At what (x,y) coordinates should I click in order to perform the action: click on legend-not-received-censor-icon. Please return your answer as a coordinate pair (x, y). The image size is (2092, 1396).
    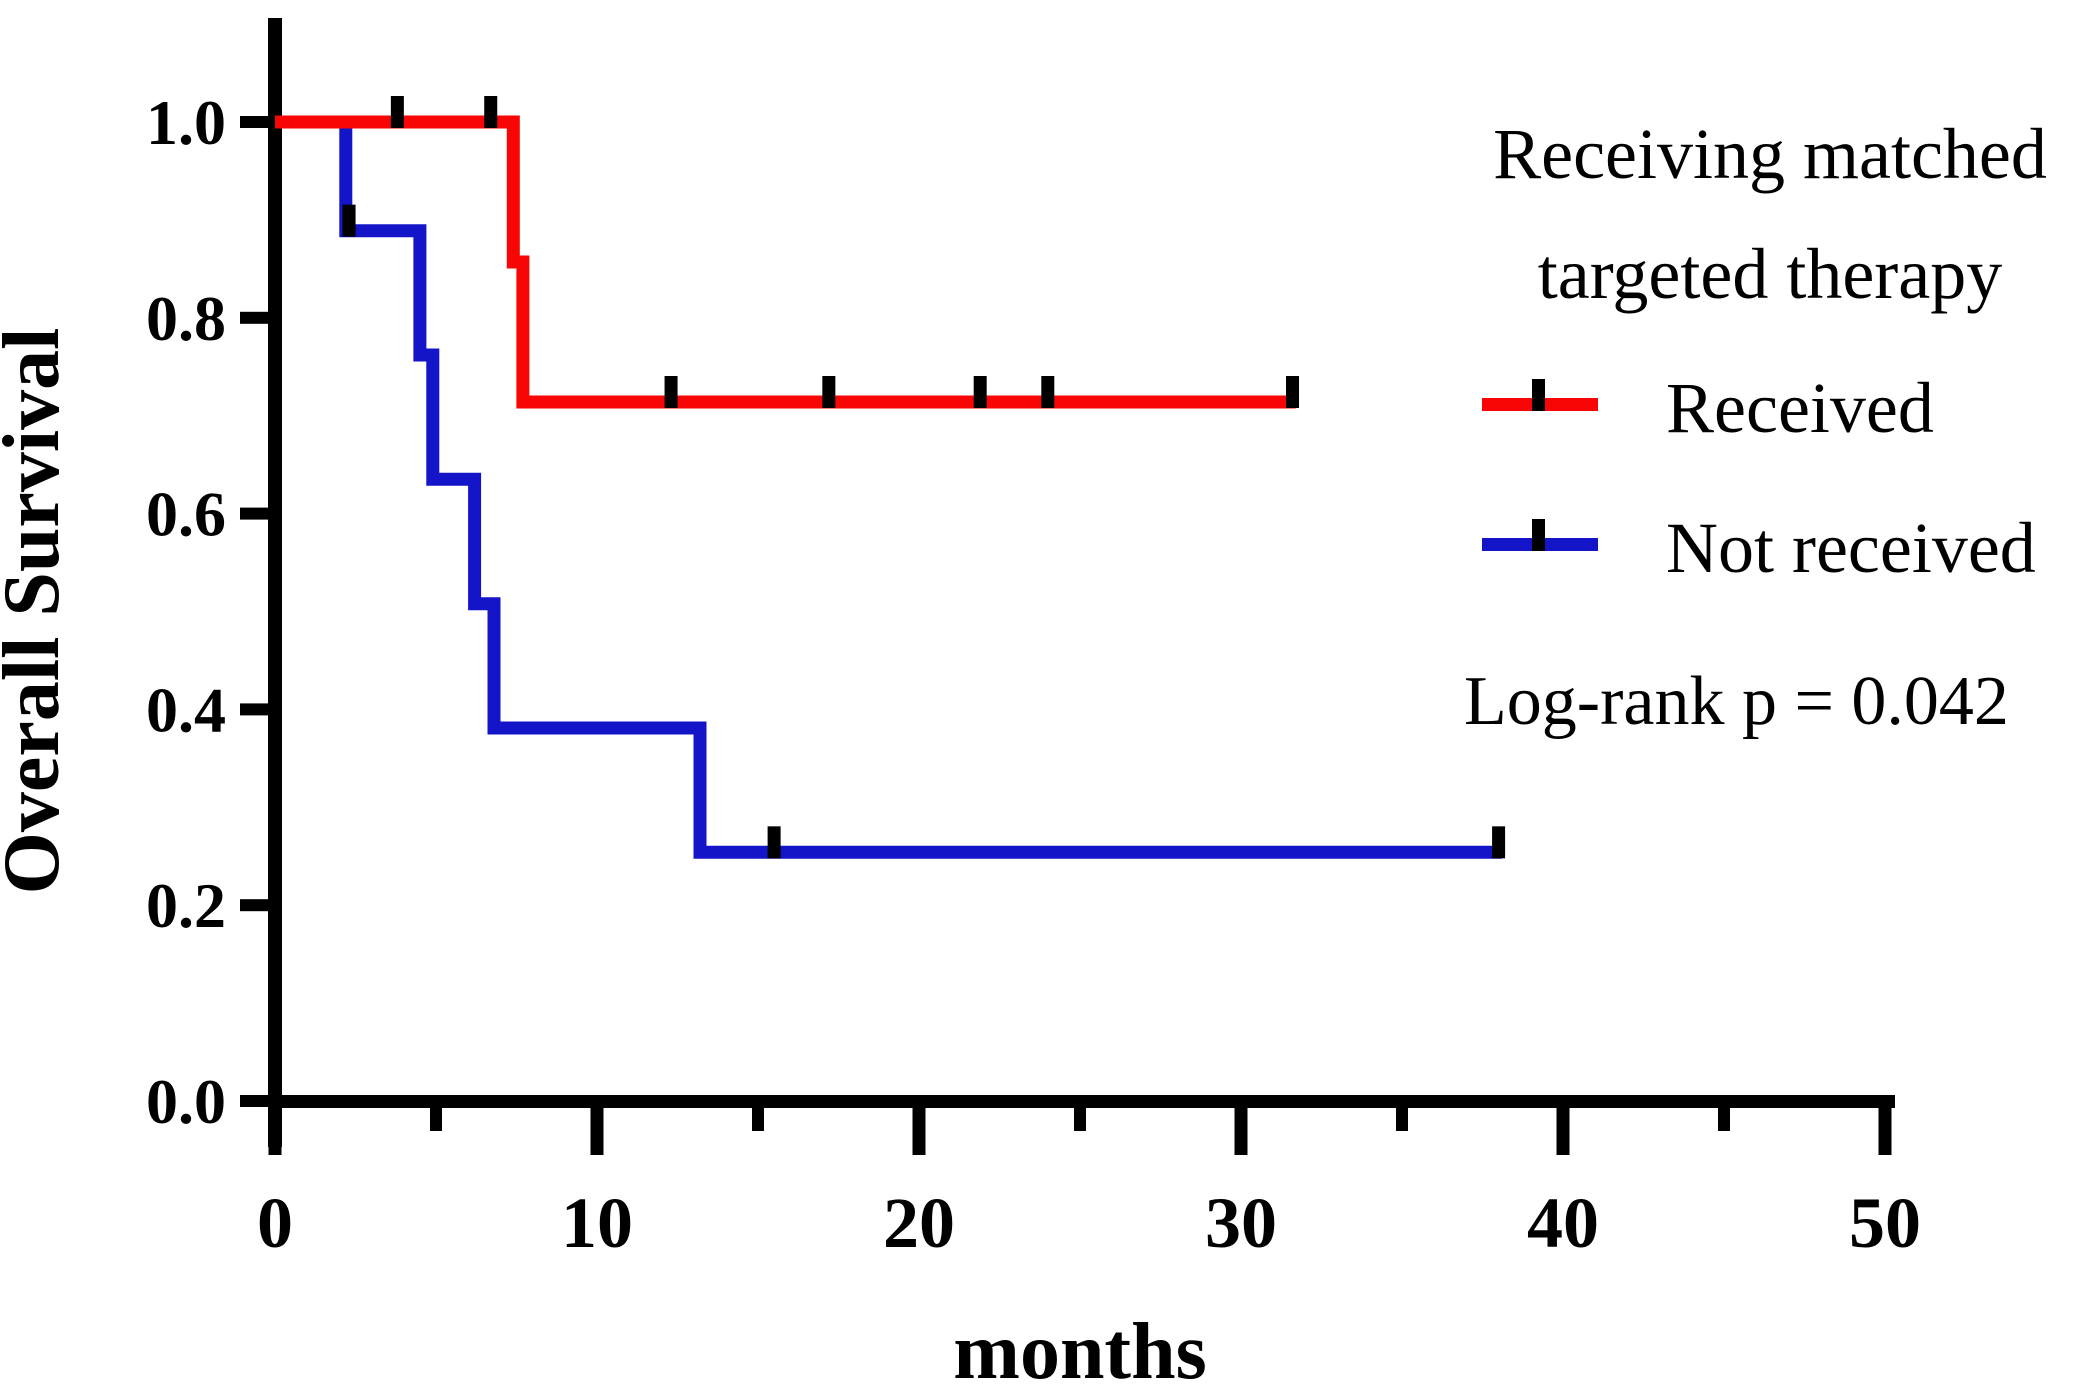
    Looking at the image, I should click on (1538, 535).